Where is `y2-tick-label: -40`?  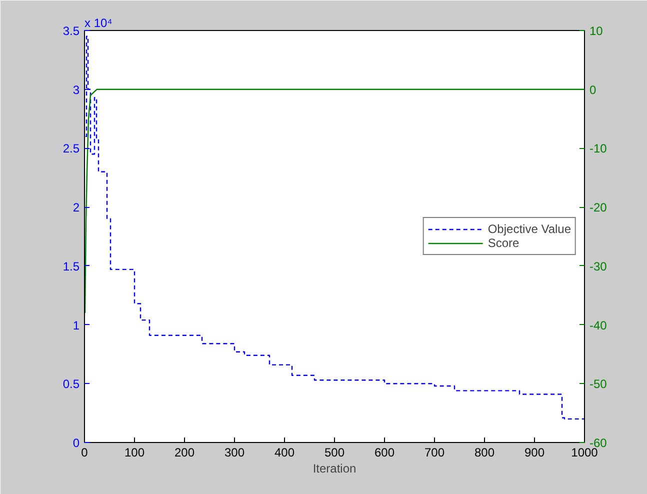 y2-tick-label: -40 is located at coordinates (599, 325).